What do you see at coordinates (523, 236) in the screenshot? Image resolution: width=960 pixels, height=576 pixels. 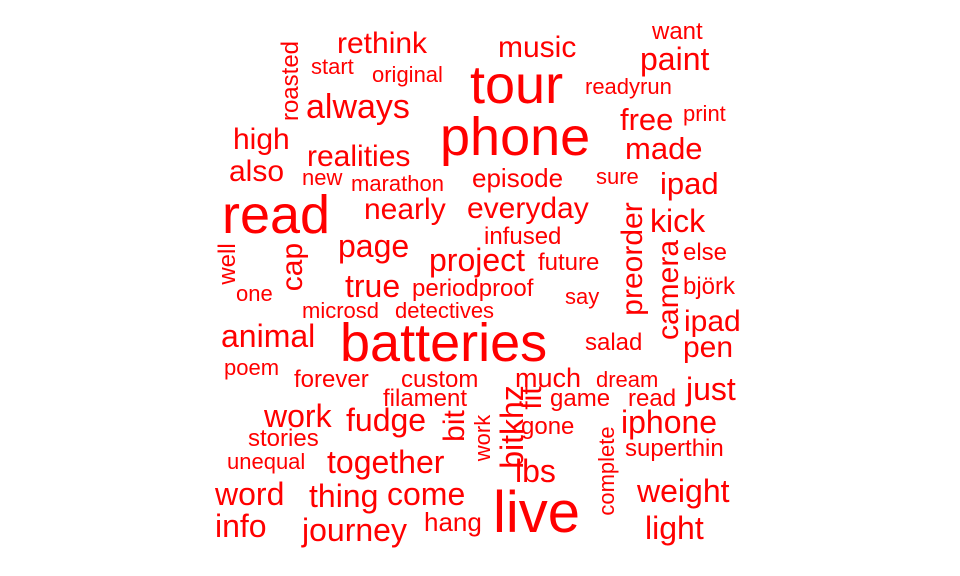 I see `word: infused` at bounding box center [523, 236].